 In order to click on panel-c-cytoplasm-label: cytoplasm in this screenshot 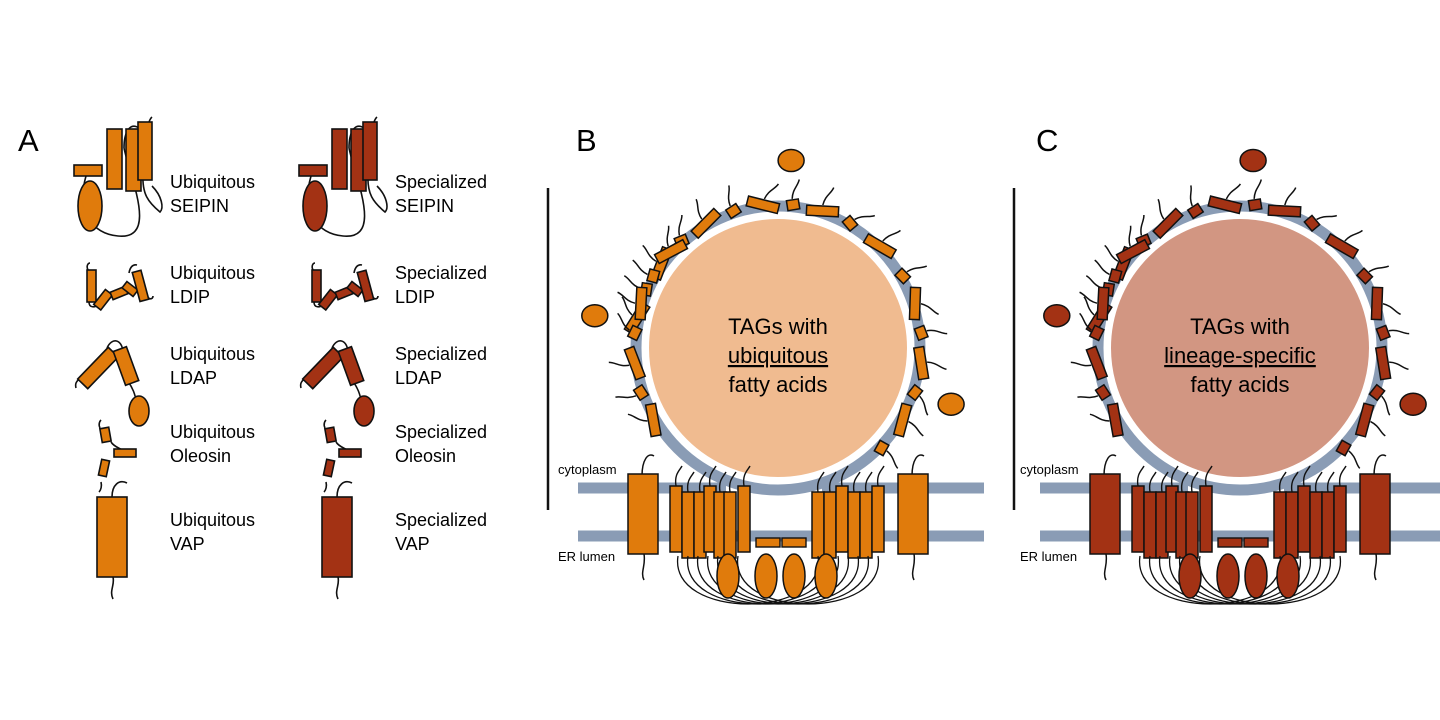, I will do `click(1049, 469)`.